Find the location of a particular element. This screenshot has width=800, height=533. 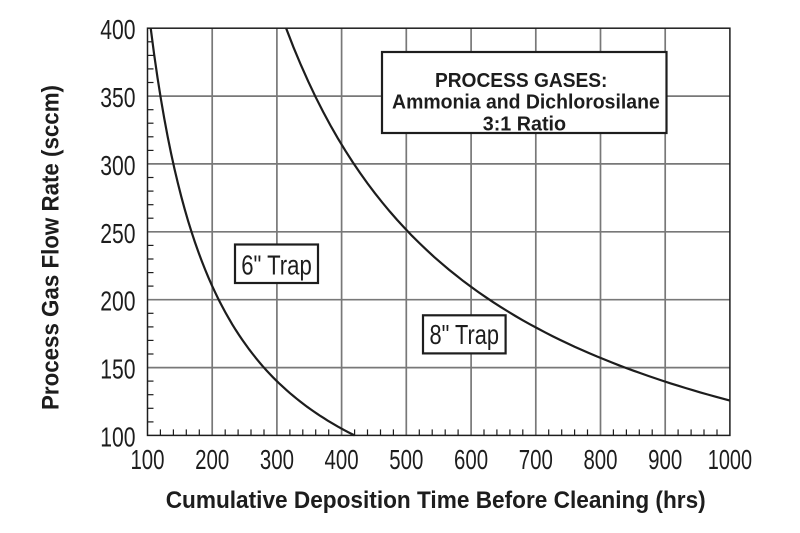

svg-text: PROCESS GASES: is located at coordinates (521, 81).